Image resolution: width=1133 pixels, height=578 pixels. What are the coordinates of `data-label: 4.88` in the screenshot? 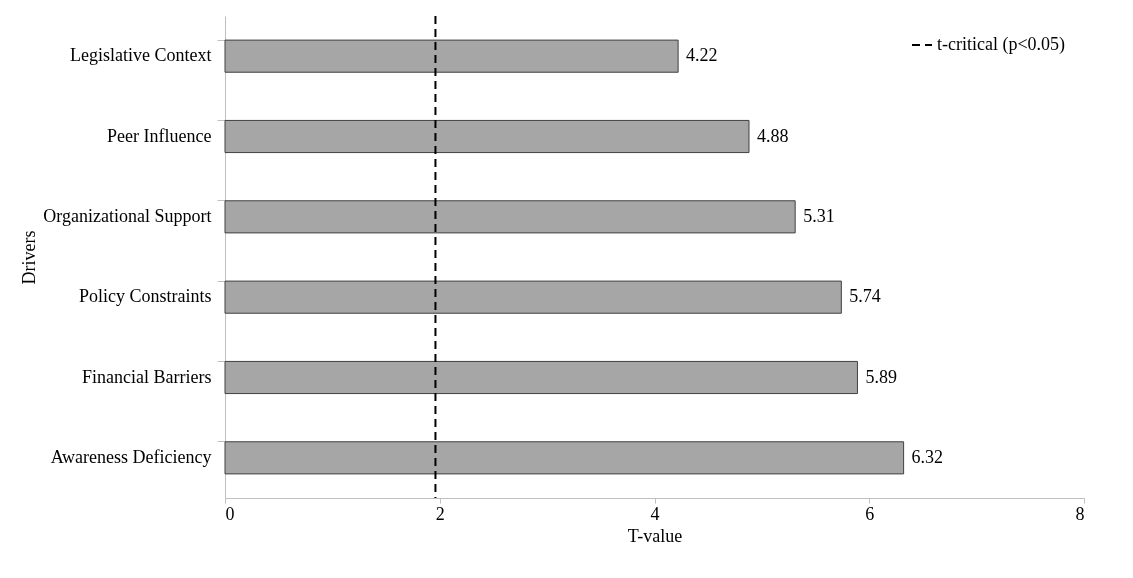 It's located at (772, 135).